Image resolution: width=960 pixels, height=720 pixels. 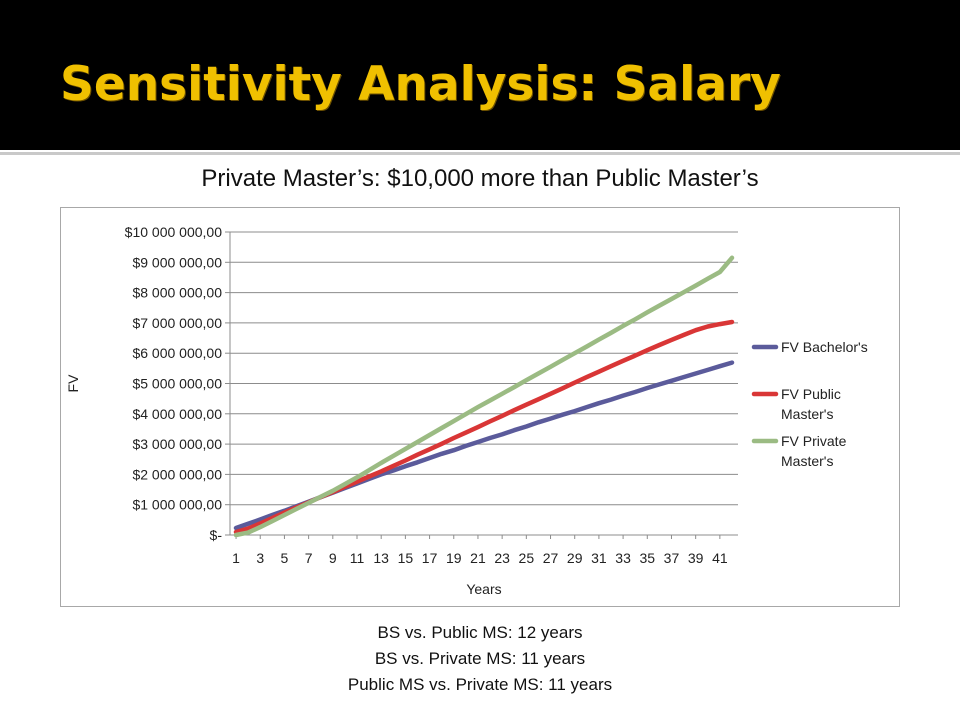 What do you see at coordinates (73, 383) in the screenshot?
I see `y-axis-title: FV` at bounding box center [73, 383].